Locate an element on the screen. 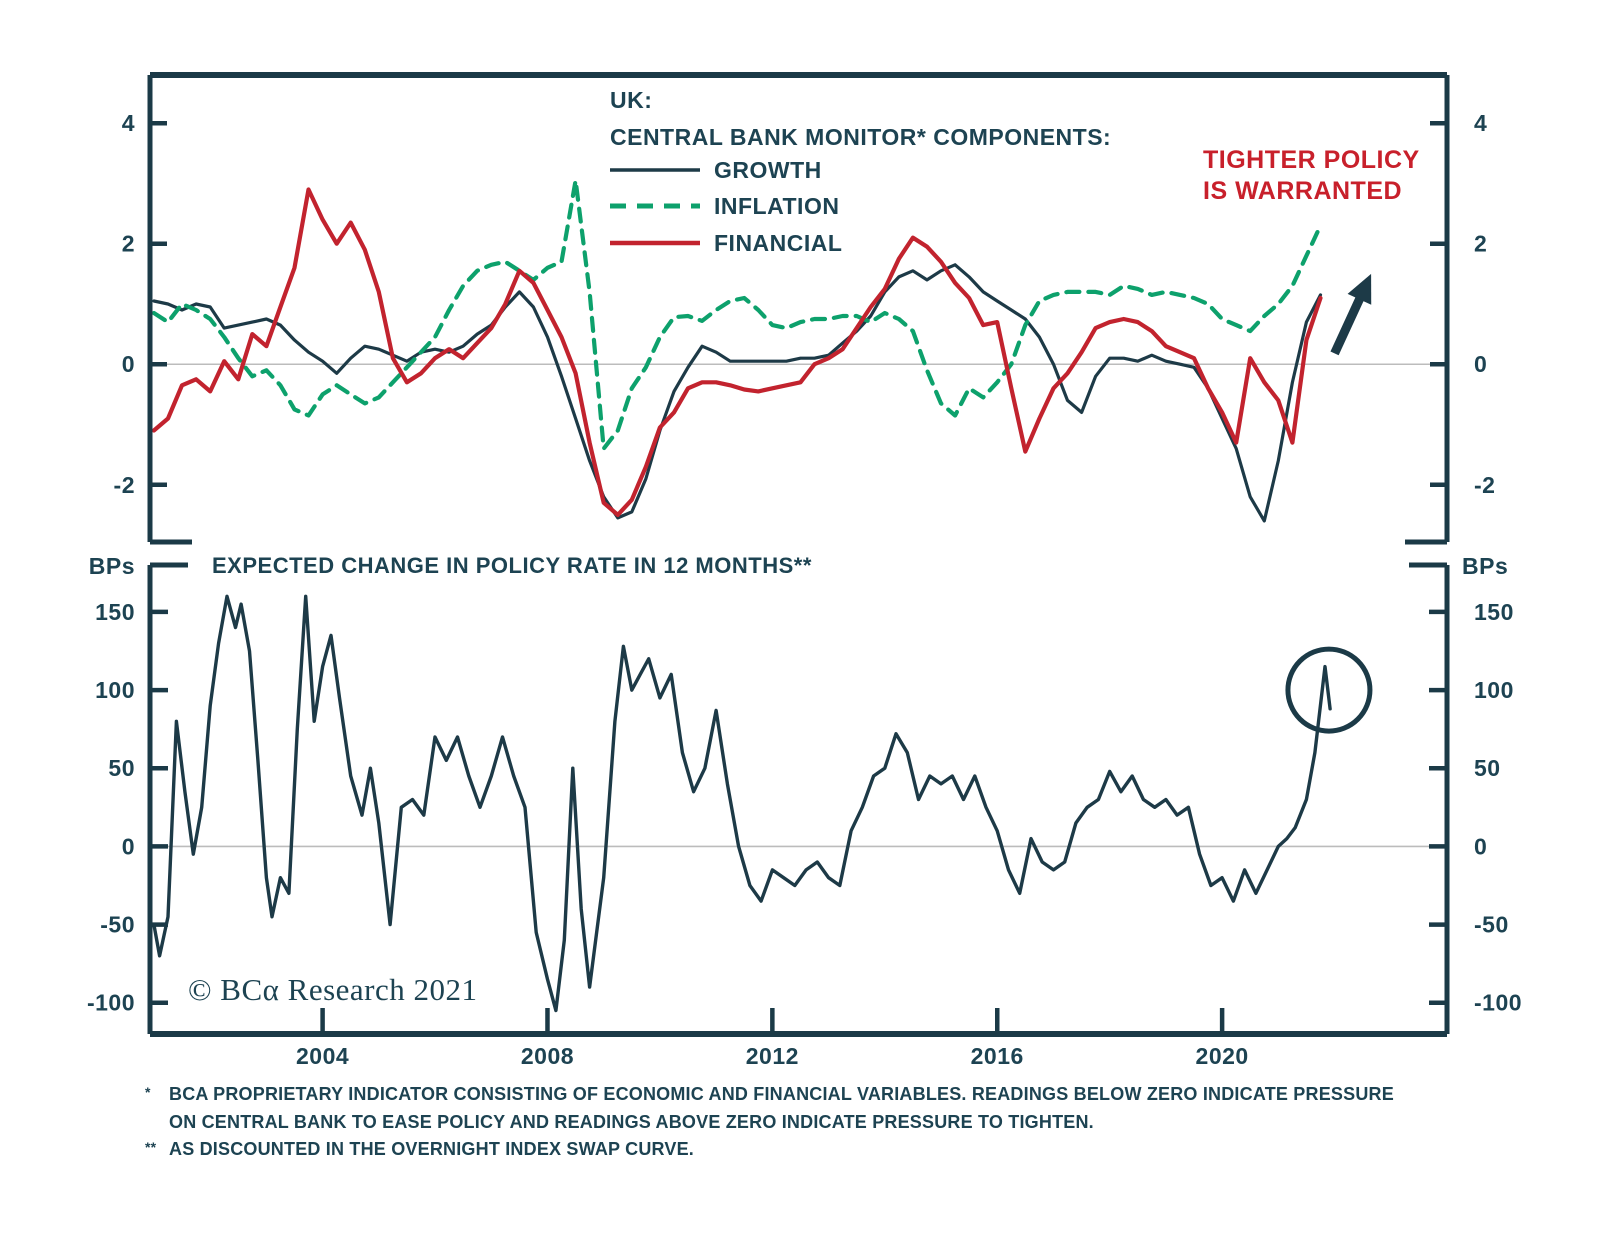  bottom-y-tick-label-right: 150 is located at coordinates (1494, 612).